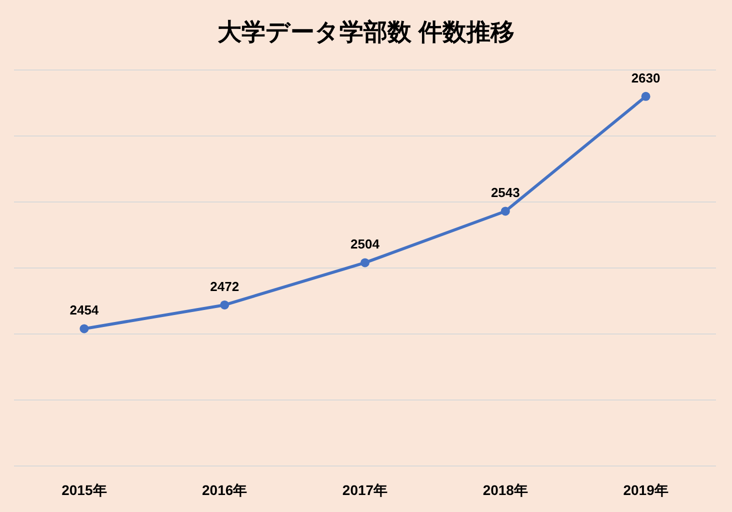  I want to click on chart-title: 大学データ学部数 件数推移, so click(366, 32).